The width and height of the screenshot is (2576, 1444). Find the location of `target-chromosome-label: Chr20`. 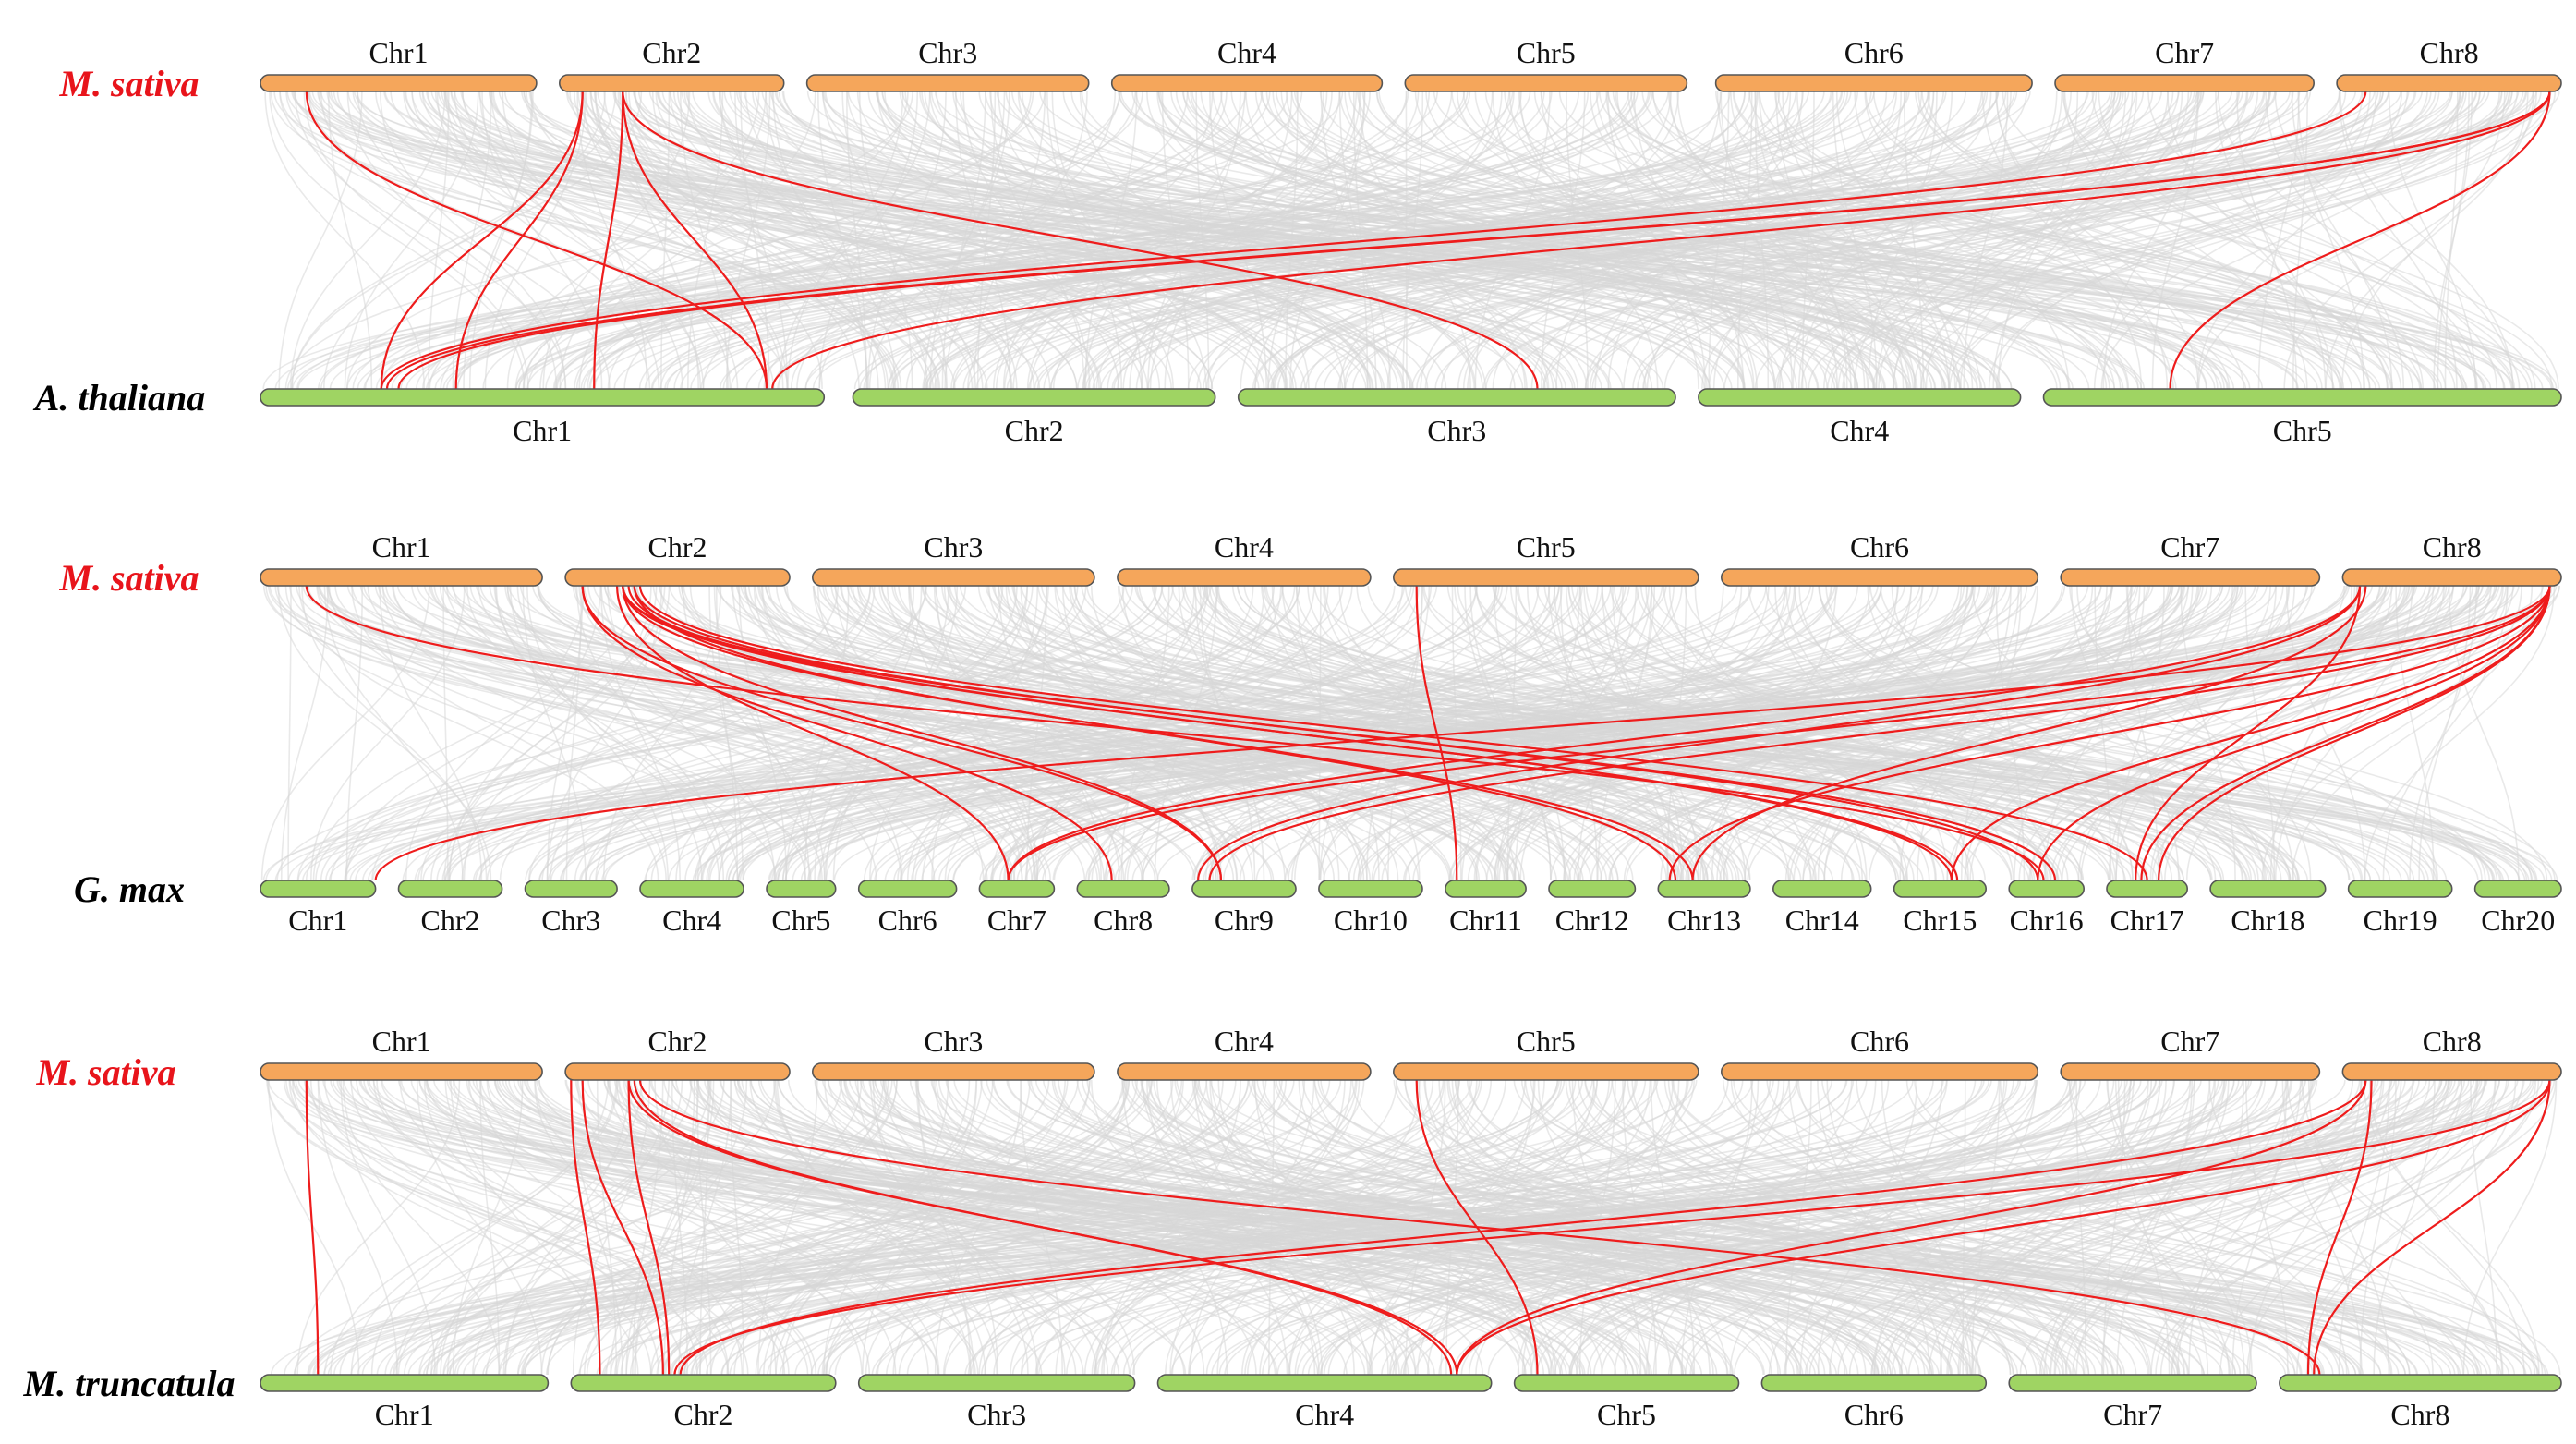

target-chromosome-label: Chr20 is located at coordinates (2518, 920).